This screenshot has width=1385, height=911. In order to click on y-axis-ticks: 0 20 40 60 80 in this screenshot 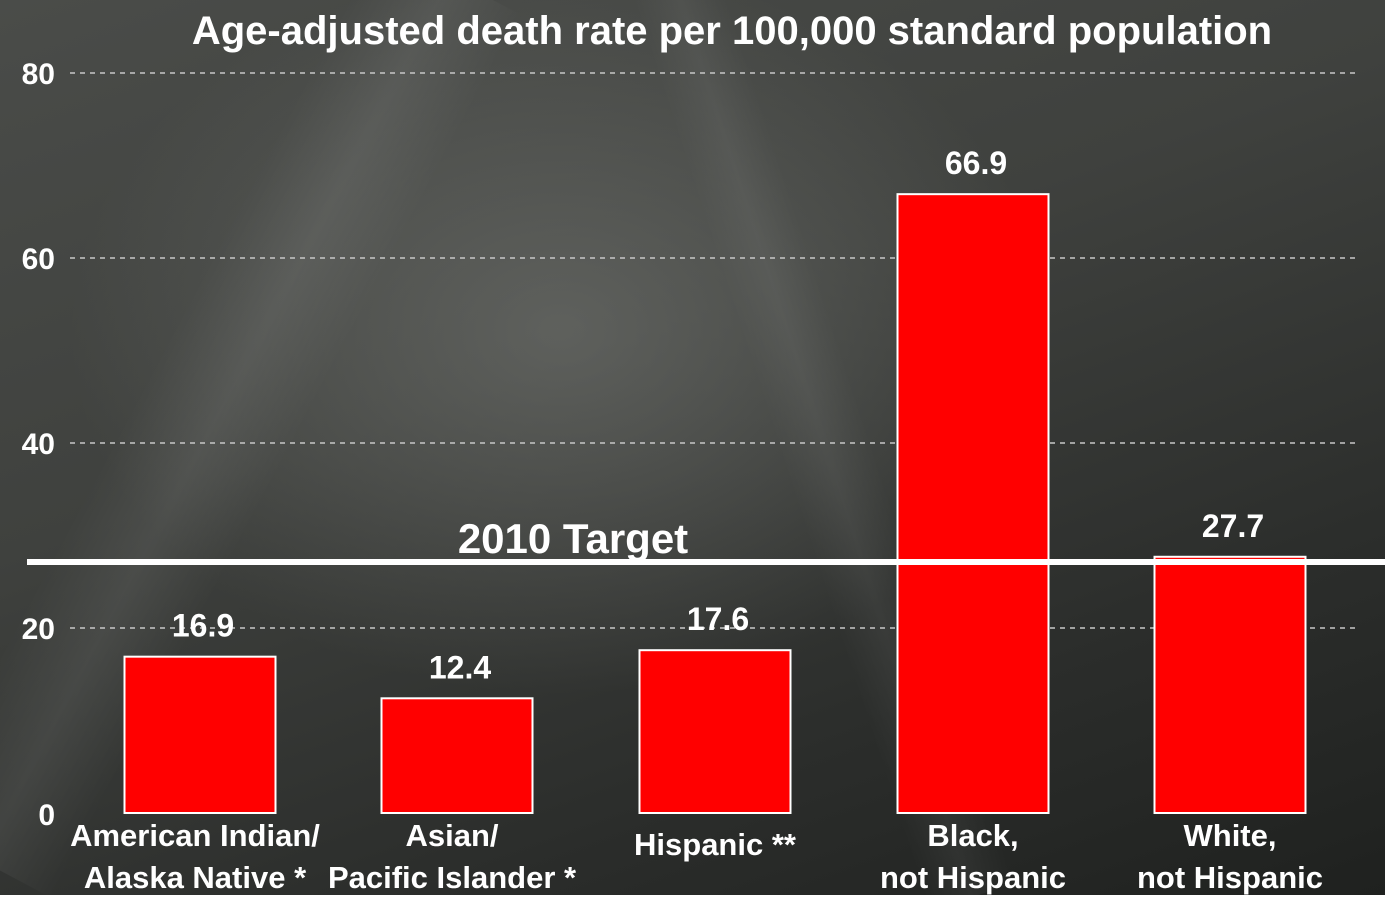, I will do `click(38, 445)`.